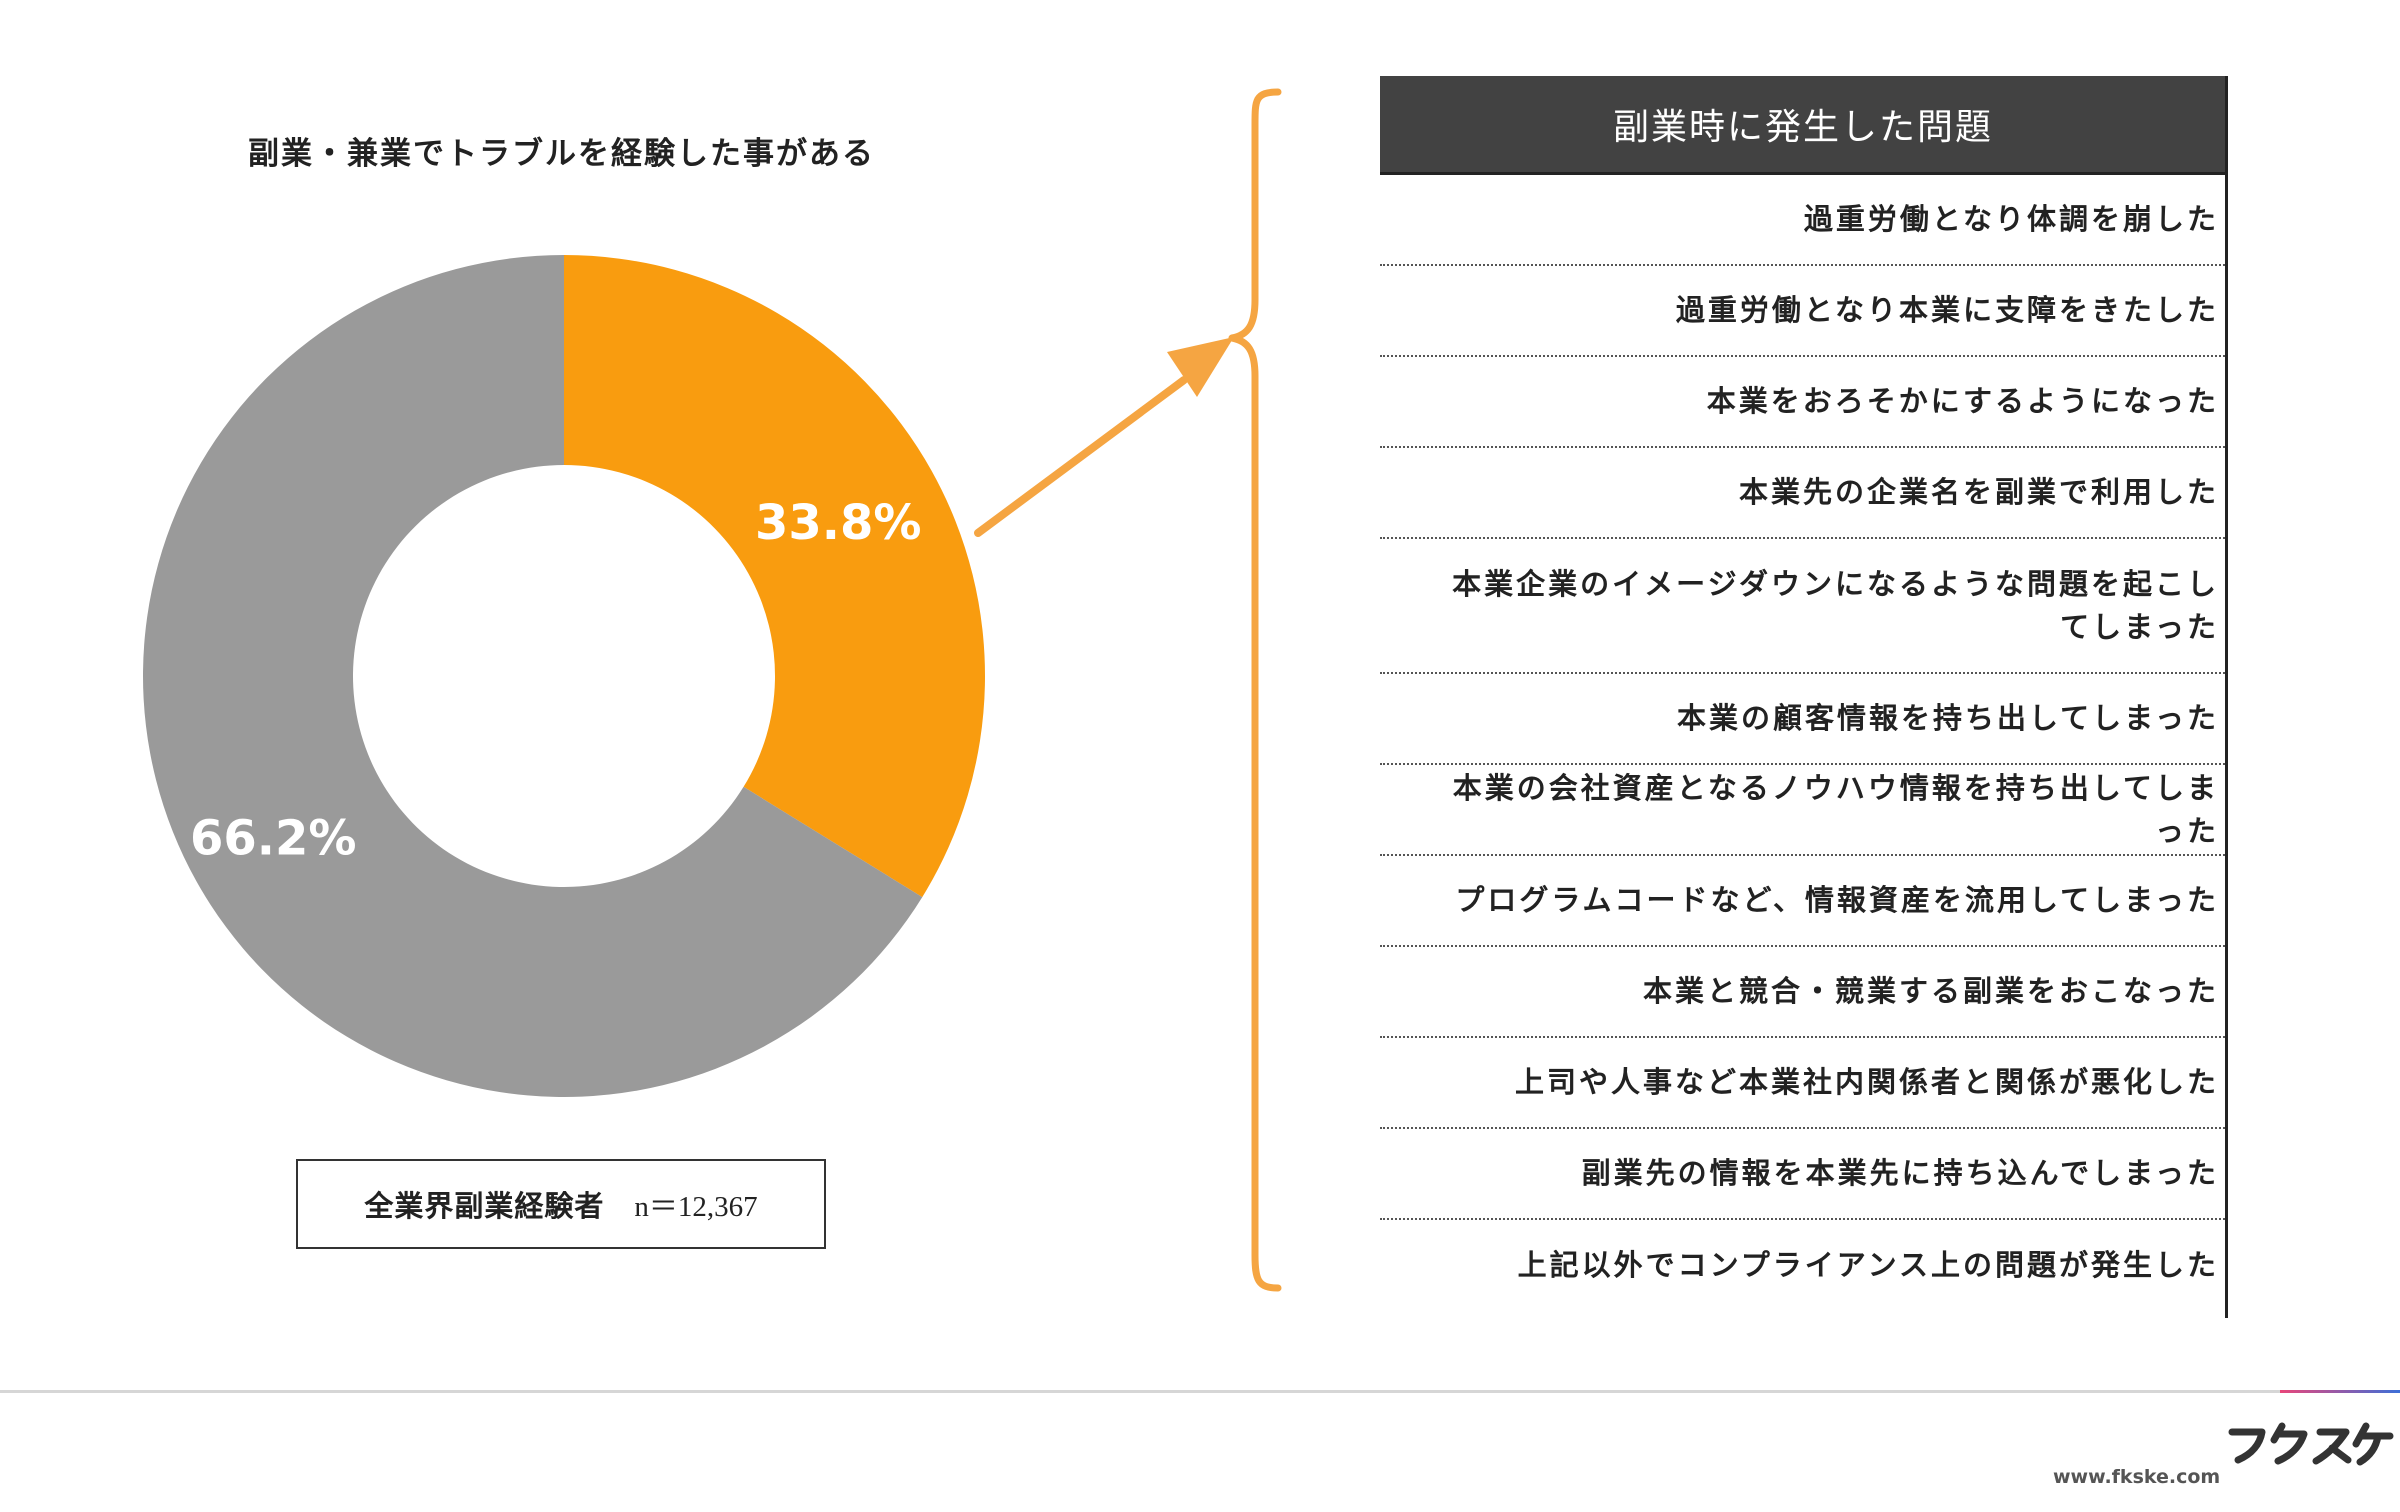 The height and width of the screenshot is (1512, 2400). Describe the element at coordinates (2137, 1477) in the screenshot. I see `site-url: www.fkske.com` at that location.